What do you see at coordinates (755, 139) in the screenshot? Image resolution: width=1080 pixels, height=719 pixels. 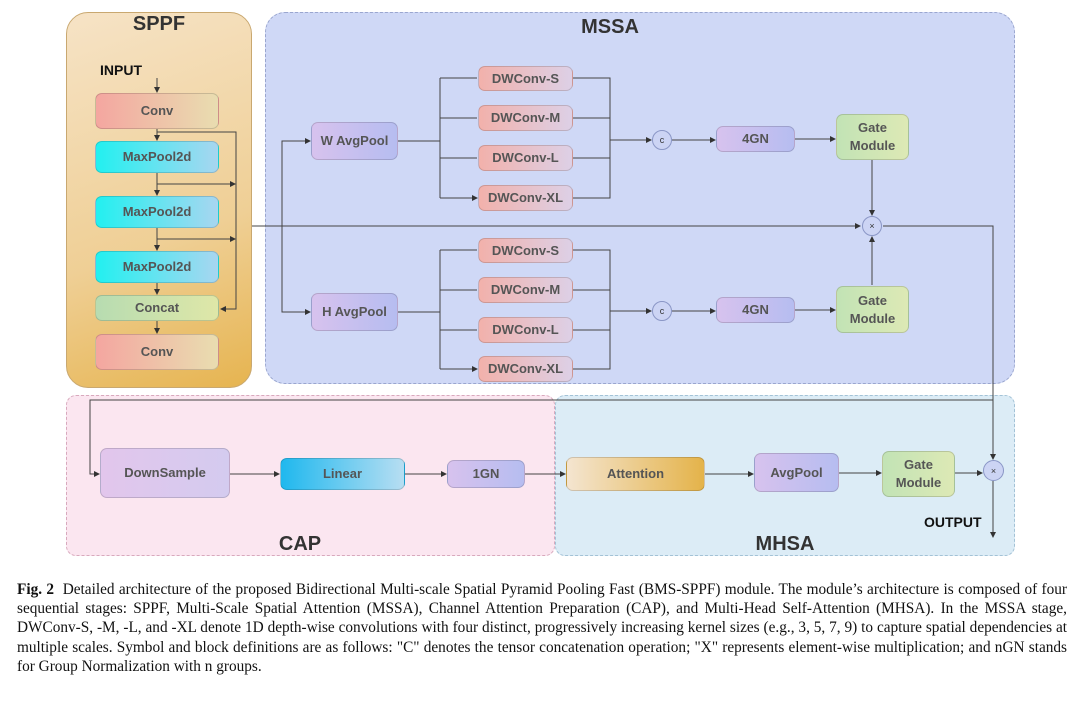 I see `upper-4gn: 4GN` at bounding box center [755, 139].